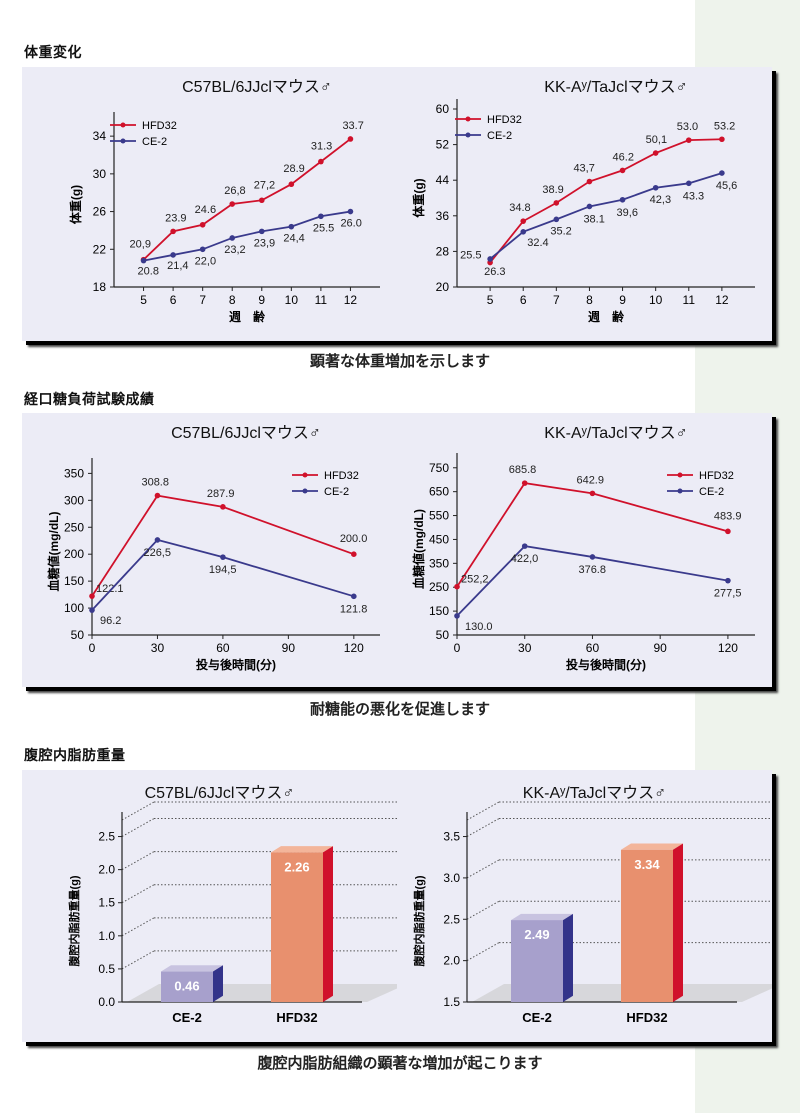 This screenshot has height=1113, width=800. What do you see at coordinates (328, 924) in the screenshot?
I see `bar-side-hfd32` at bounding box center [328, 924].